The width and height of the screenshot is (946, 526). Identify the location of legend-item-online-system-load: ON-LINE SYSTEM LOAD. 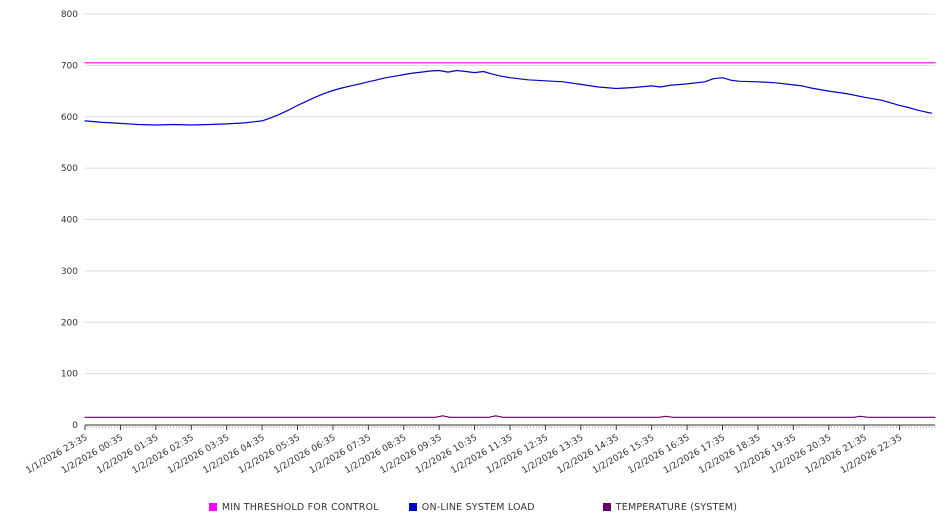
(471, 507).